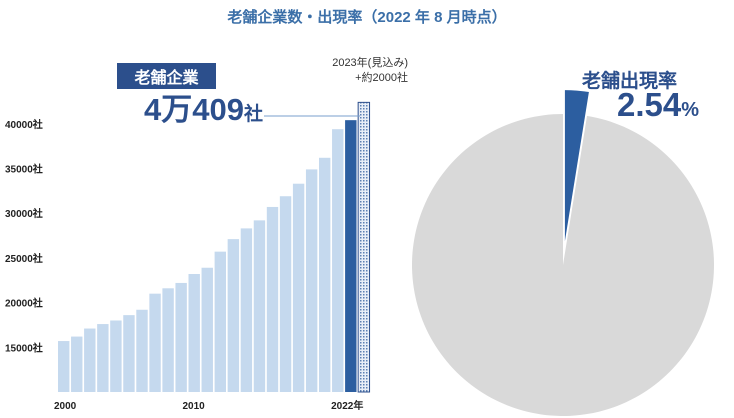 The image size is (734, 418). What do you see at coordinates (690, 110) in the screenshot?
I see `rate-unit: %` at bounding box center [690, 110].